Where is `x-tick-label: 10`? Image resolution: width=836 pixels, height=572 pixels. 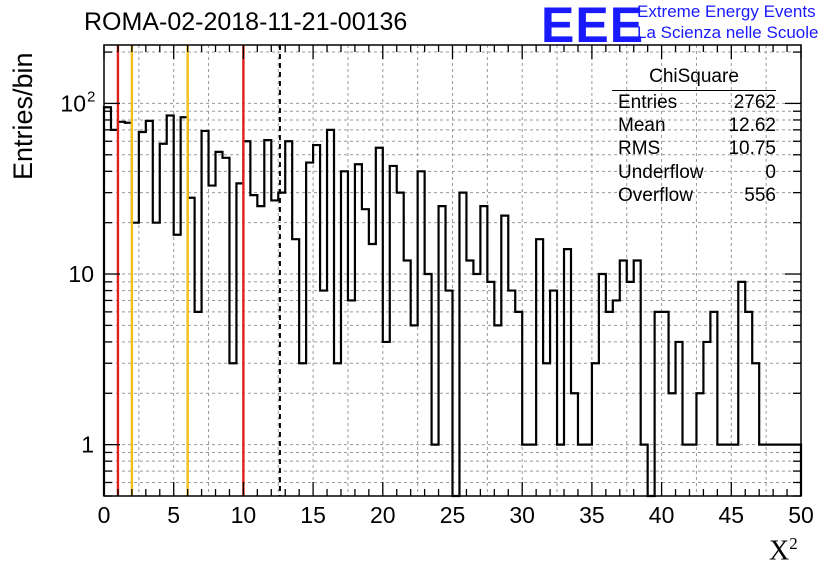
x-tick-label: 10 is located at coordinates (244, 515).